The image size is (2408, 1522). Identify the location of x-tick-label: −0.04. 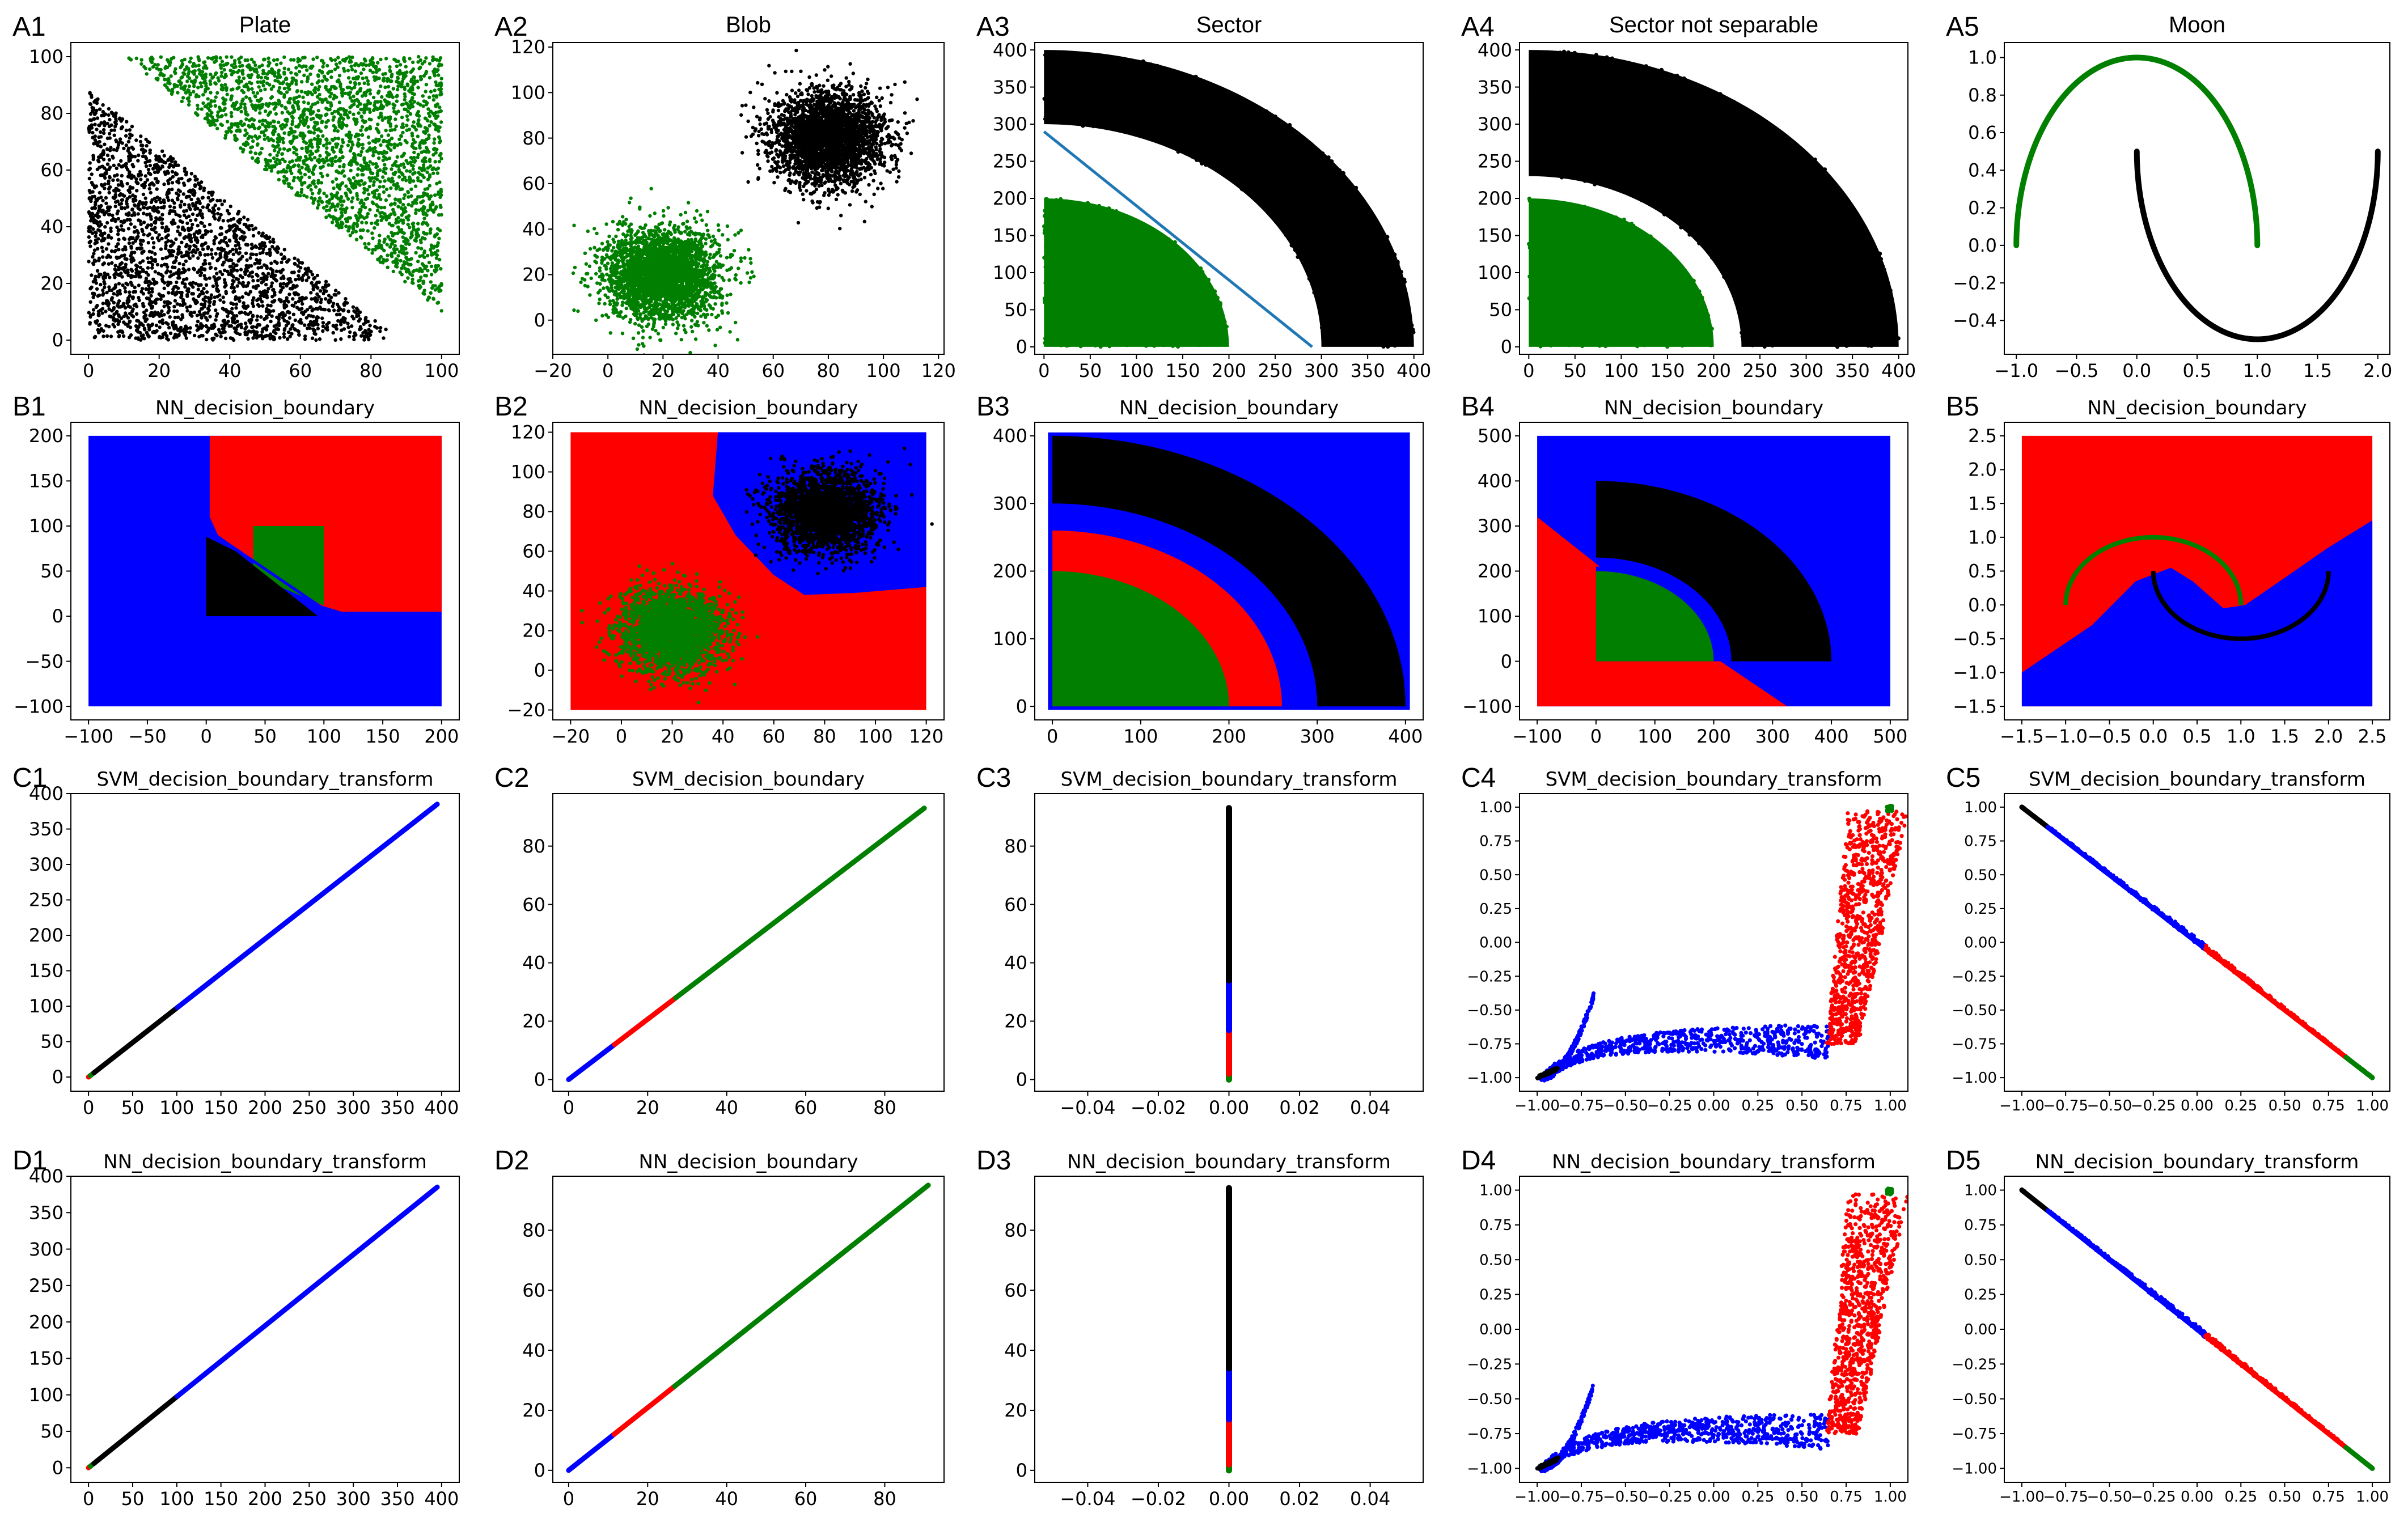
(1087, 1499).